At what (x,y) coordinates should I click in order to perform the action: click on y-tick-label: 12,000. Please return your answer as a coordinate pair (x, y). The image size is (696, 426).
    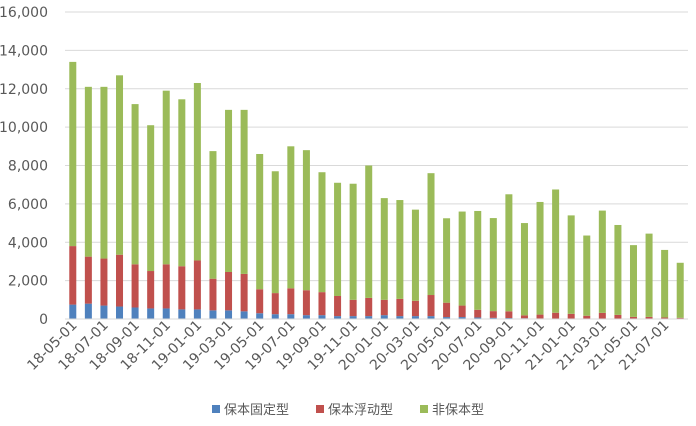
    Looking at the image, I should click on (24, 90).